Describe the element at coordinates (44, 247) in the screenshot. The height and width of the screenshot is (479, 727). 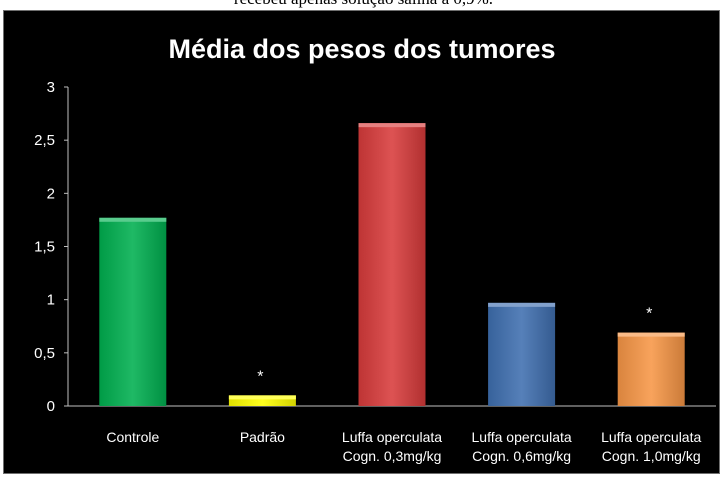
I see `y-tick-label: 1,5` at that location.